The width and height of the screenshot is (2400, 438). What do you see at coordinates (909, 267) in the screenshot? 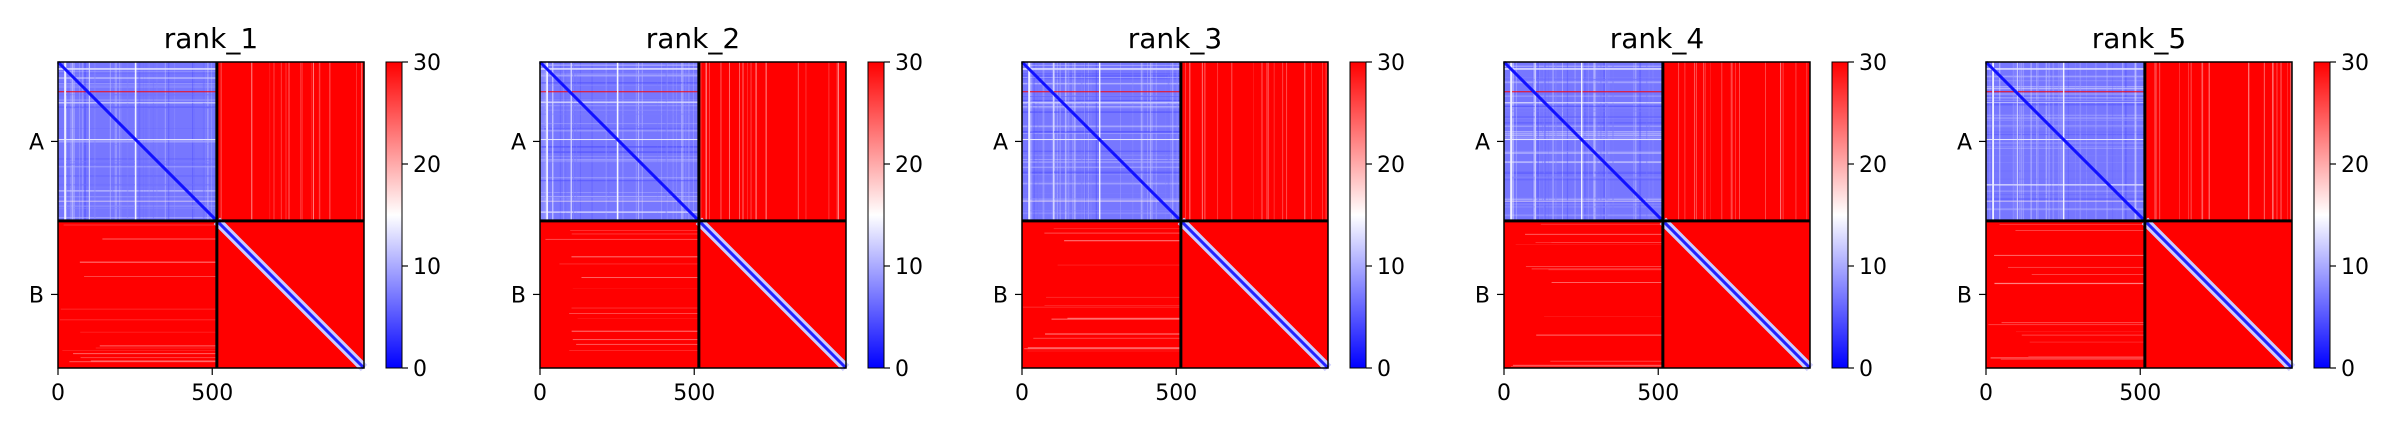
I see `colorbar-tick-label: 10` at bounding box center [909, 267].